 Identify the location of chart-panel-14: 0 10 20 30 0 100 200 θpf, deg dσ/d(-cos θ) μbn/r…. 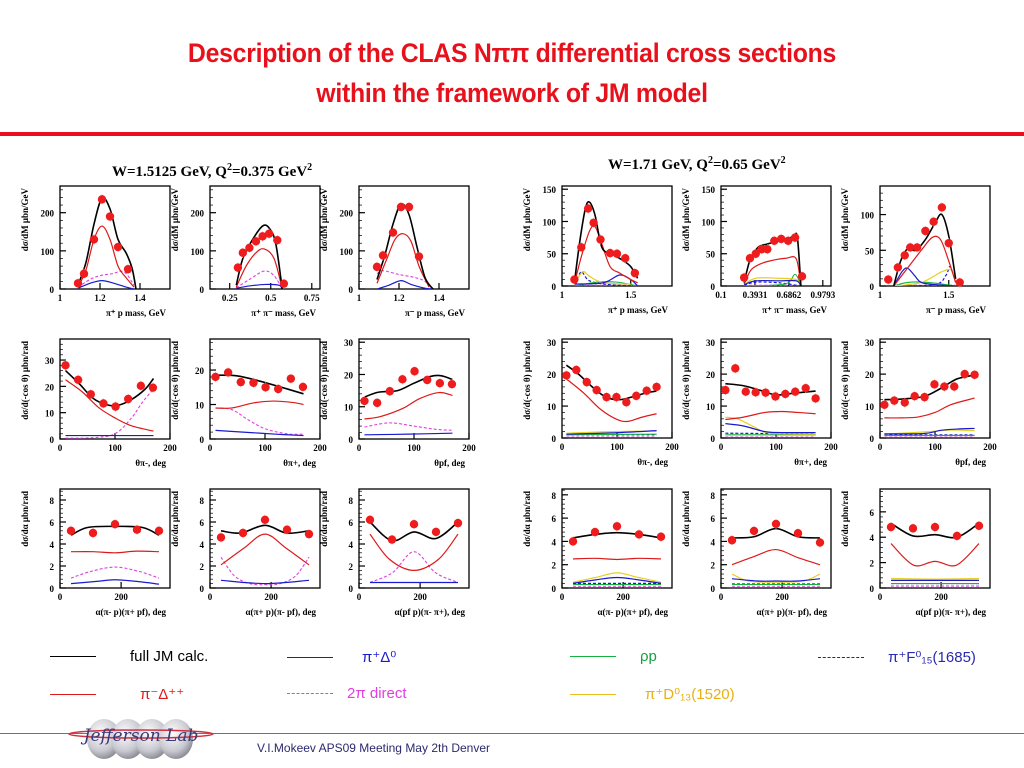
(918, 402).